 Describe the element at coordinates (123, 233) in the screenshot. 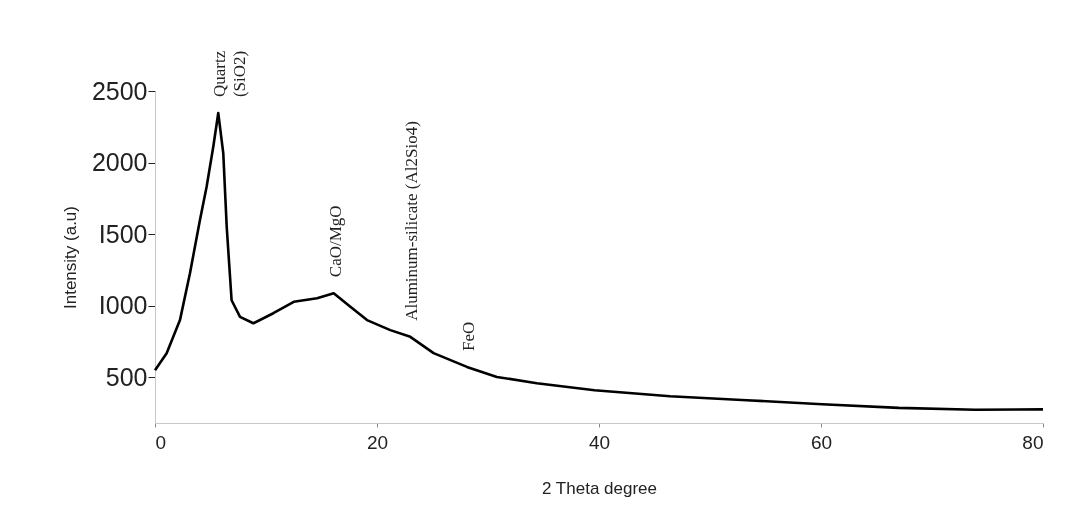

I see `y-tick-label: I500` at that location.